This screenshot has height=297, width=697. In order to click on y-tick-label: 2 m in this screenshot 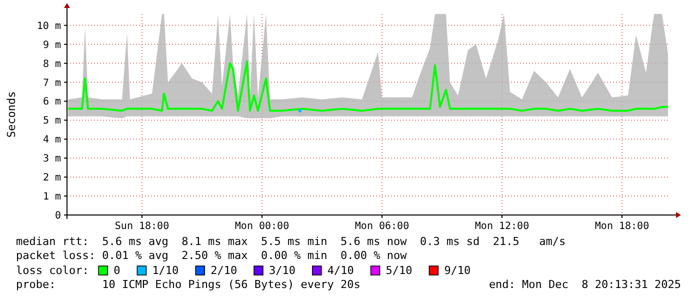, I will do `click(51, 178)`.